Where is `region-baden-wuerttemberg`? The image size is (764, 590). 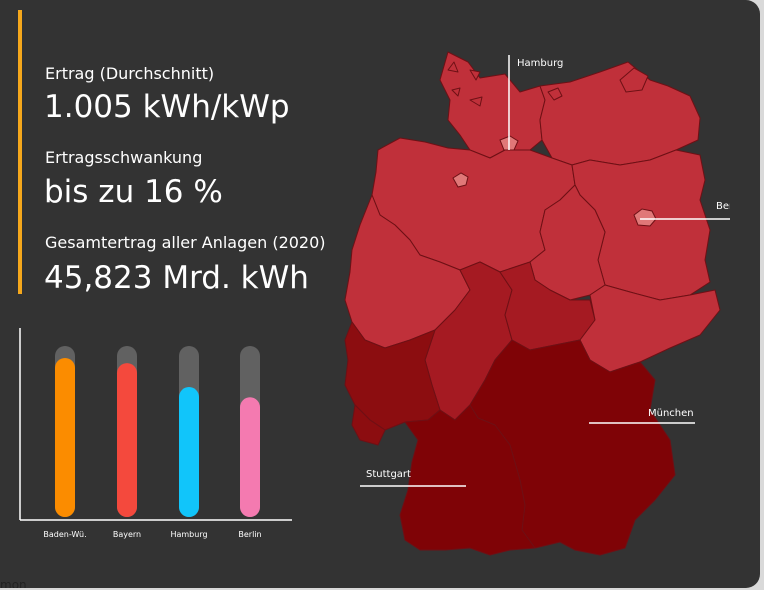 region-baden-wuerttemberg is located at coordinates (467, 480).